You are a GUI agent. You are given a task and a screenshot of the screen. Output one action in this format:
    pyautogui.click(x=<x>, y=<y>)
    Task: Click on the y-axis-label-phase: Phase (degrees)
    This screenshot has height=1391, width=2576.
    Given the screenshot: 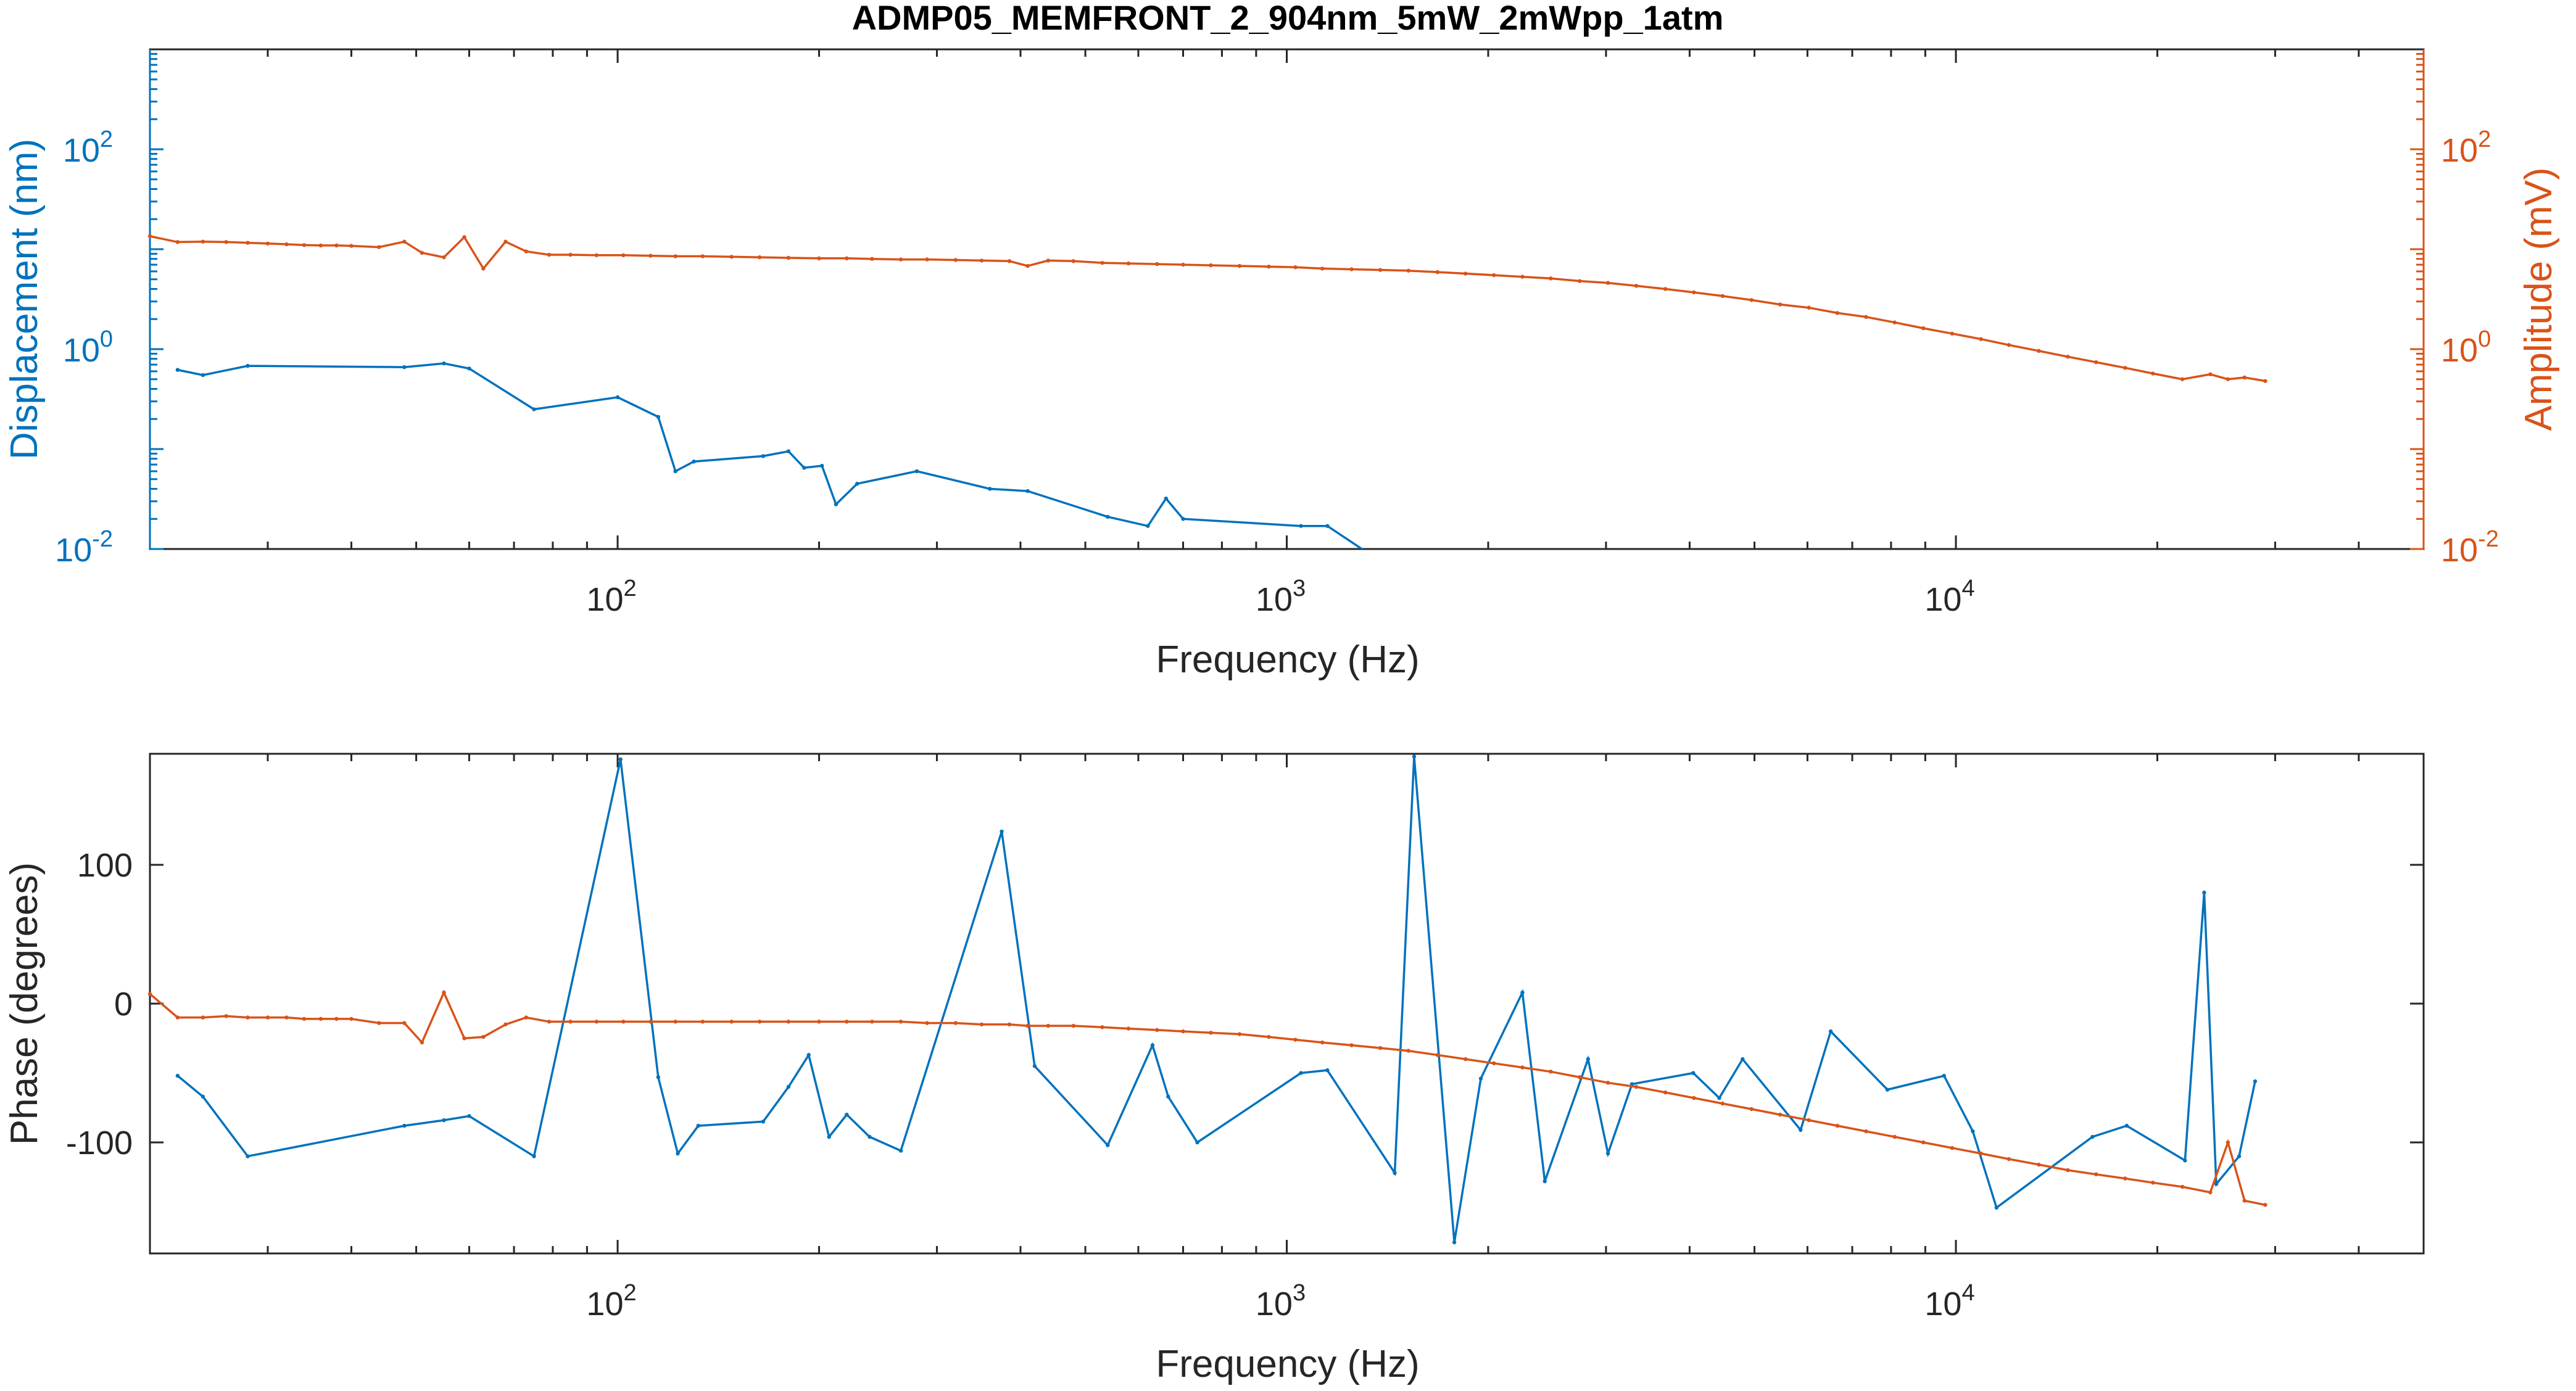 What is the action you would take?
    pyautogui.click(x=24, y=1003)
    